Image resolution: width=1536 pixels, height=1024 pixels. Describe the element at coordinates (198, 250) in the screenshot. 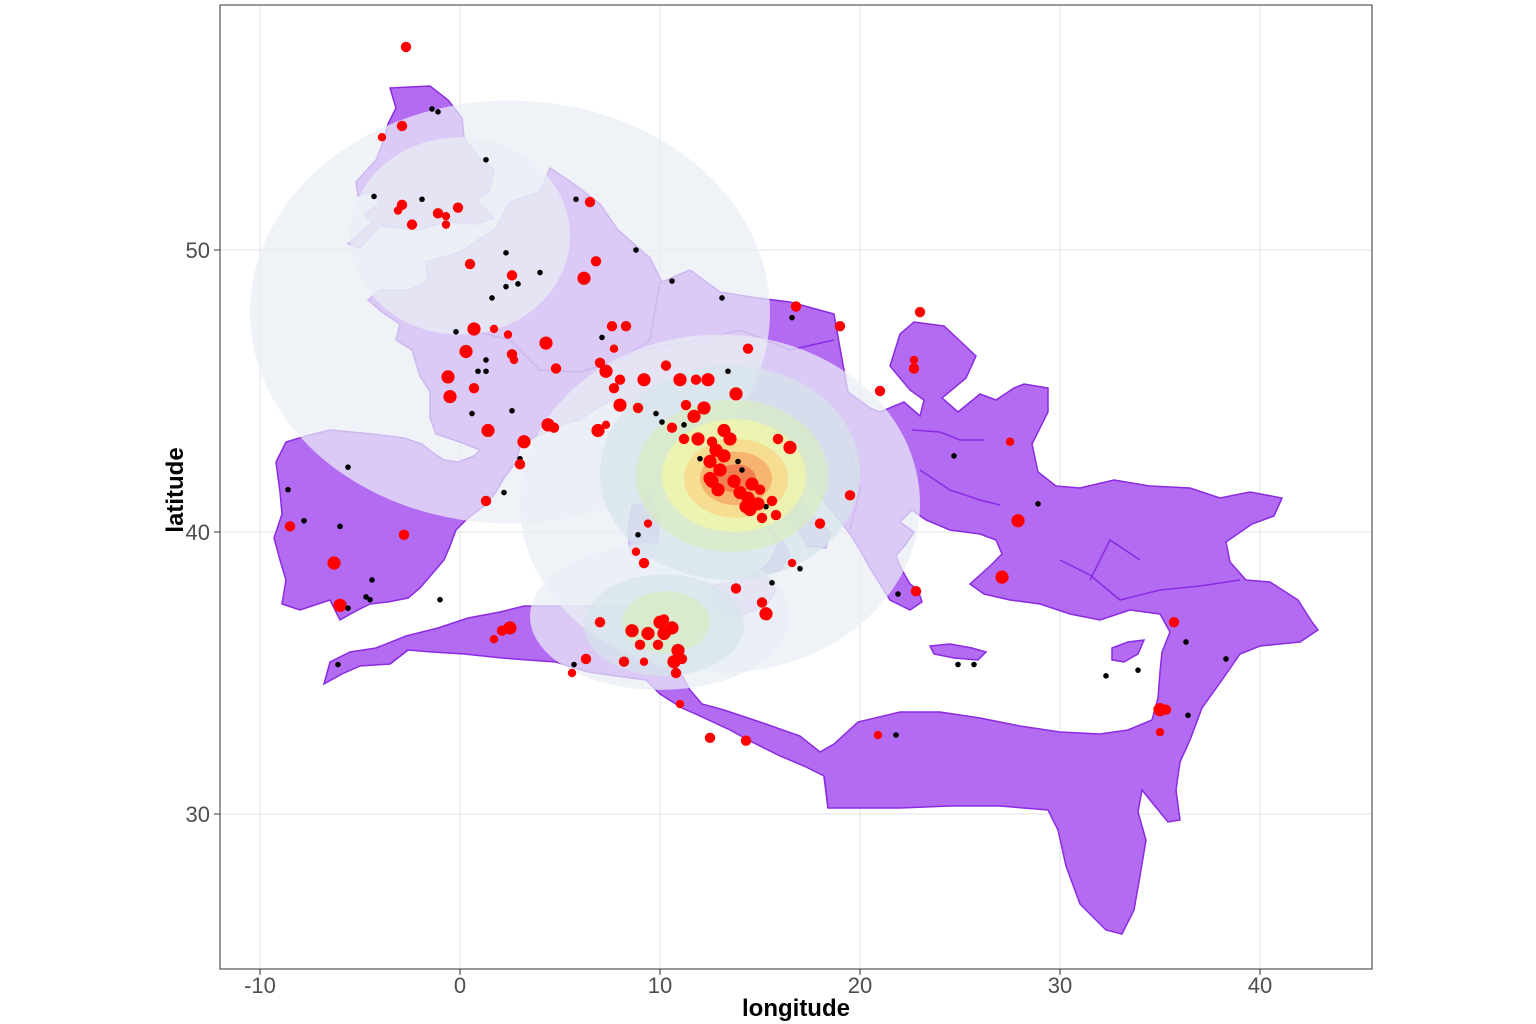

I see `y-tick-label: 50` at that location.